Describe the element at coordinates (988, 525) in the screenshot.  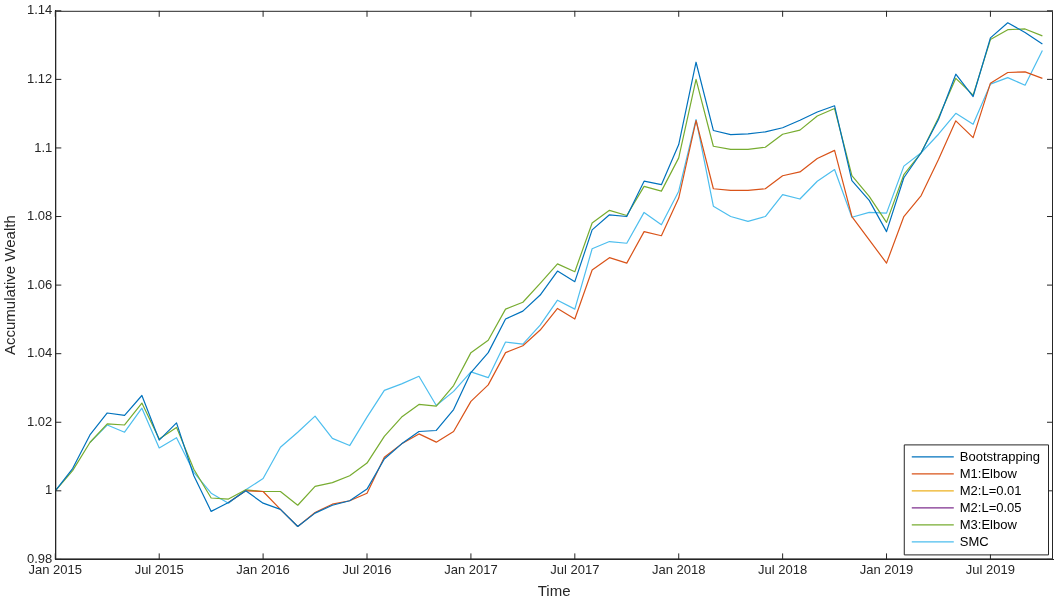
I see `legend-label: M3:Elbow` at that location.